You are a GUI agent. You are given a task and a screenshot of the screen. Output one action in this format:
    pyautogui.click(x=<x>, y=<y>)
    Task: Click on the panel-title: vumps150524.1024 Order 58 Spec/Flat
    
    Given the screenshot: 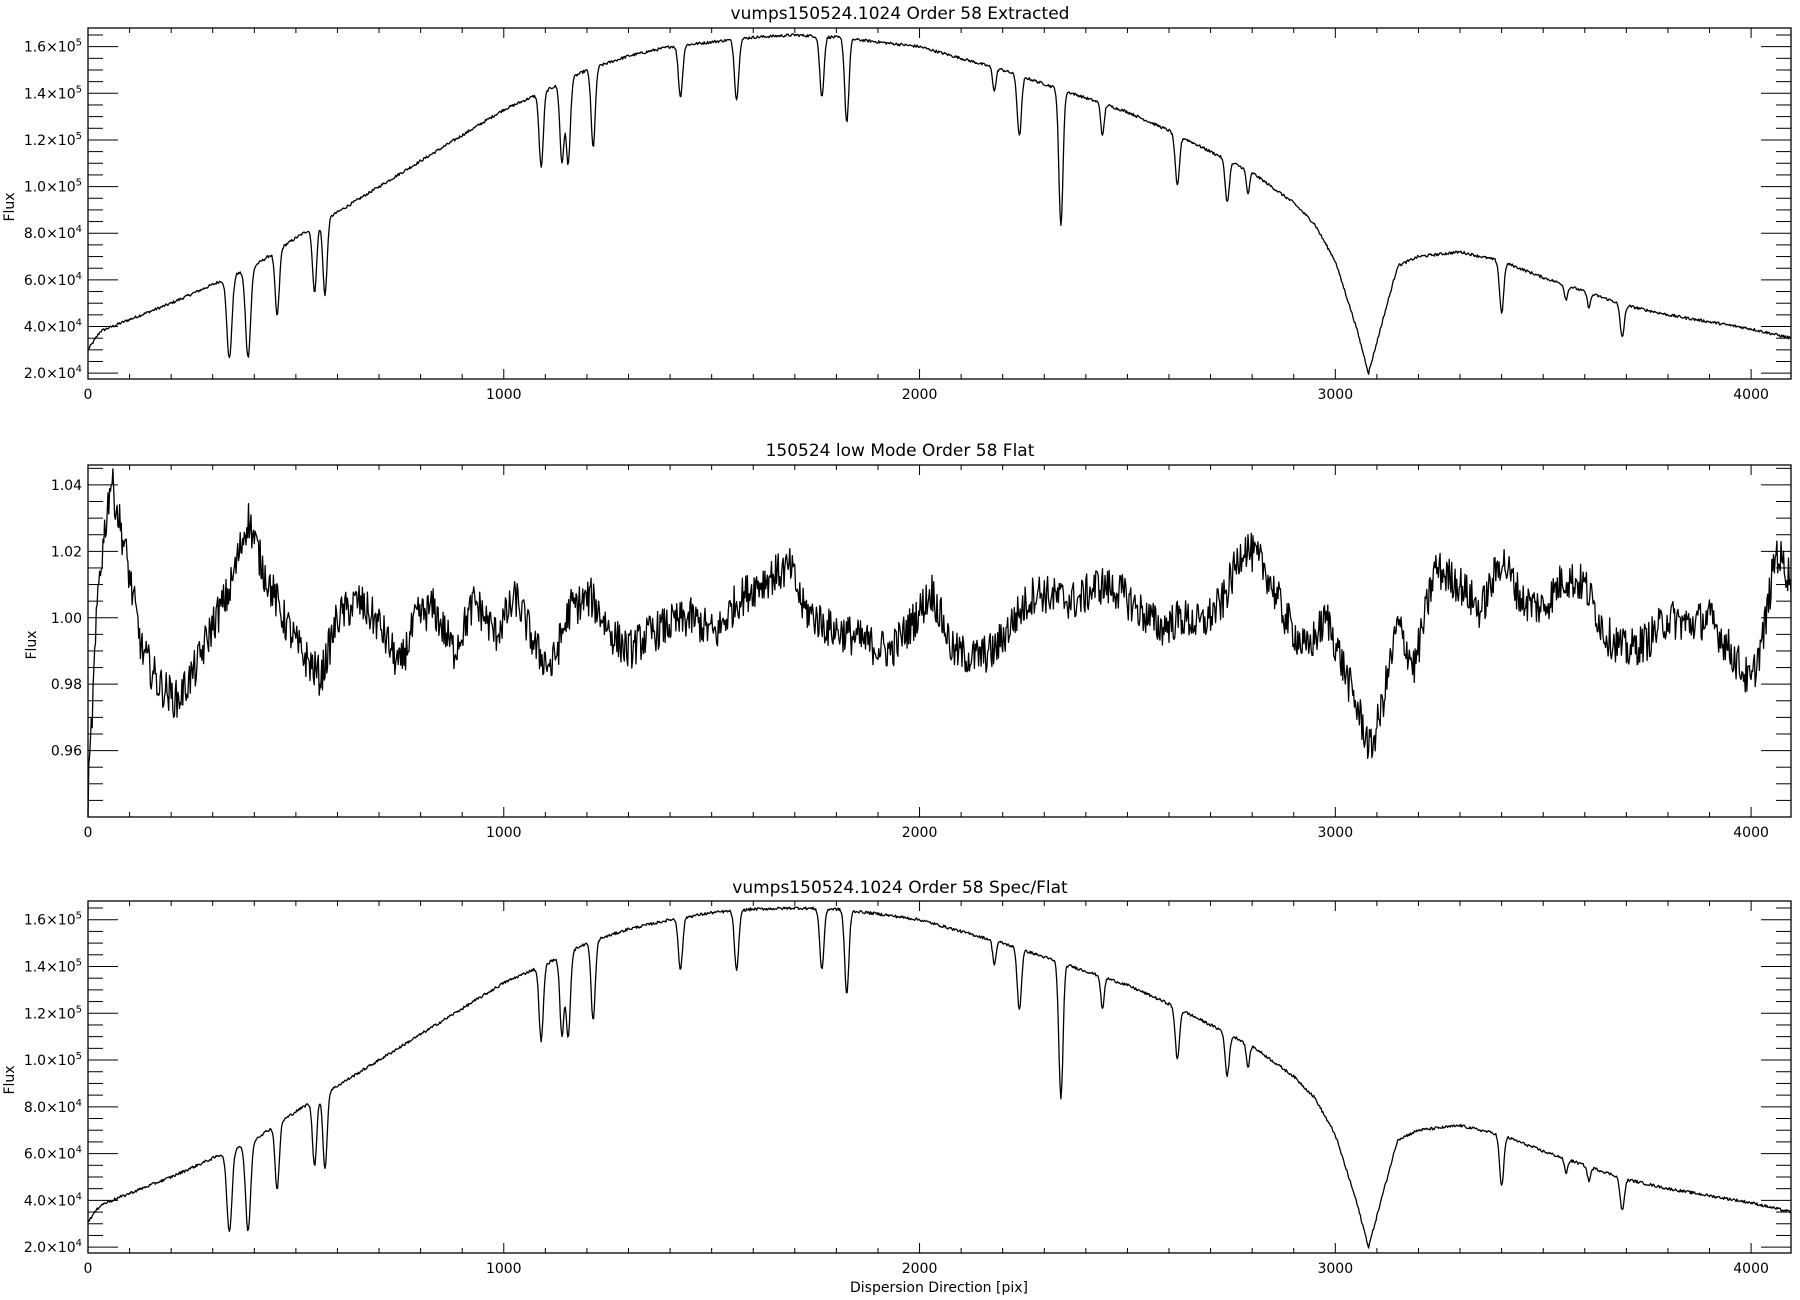 What is the action you would take?
    pyautogui.click(x=900, y=888)
    